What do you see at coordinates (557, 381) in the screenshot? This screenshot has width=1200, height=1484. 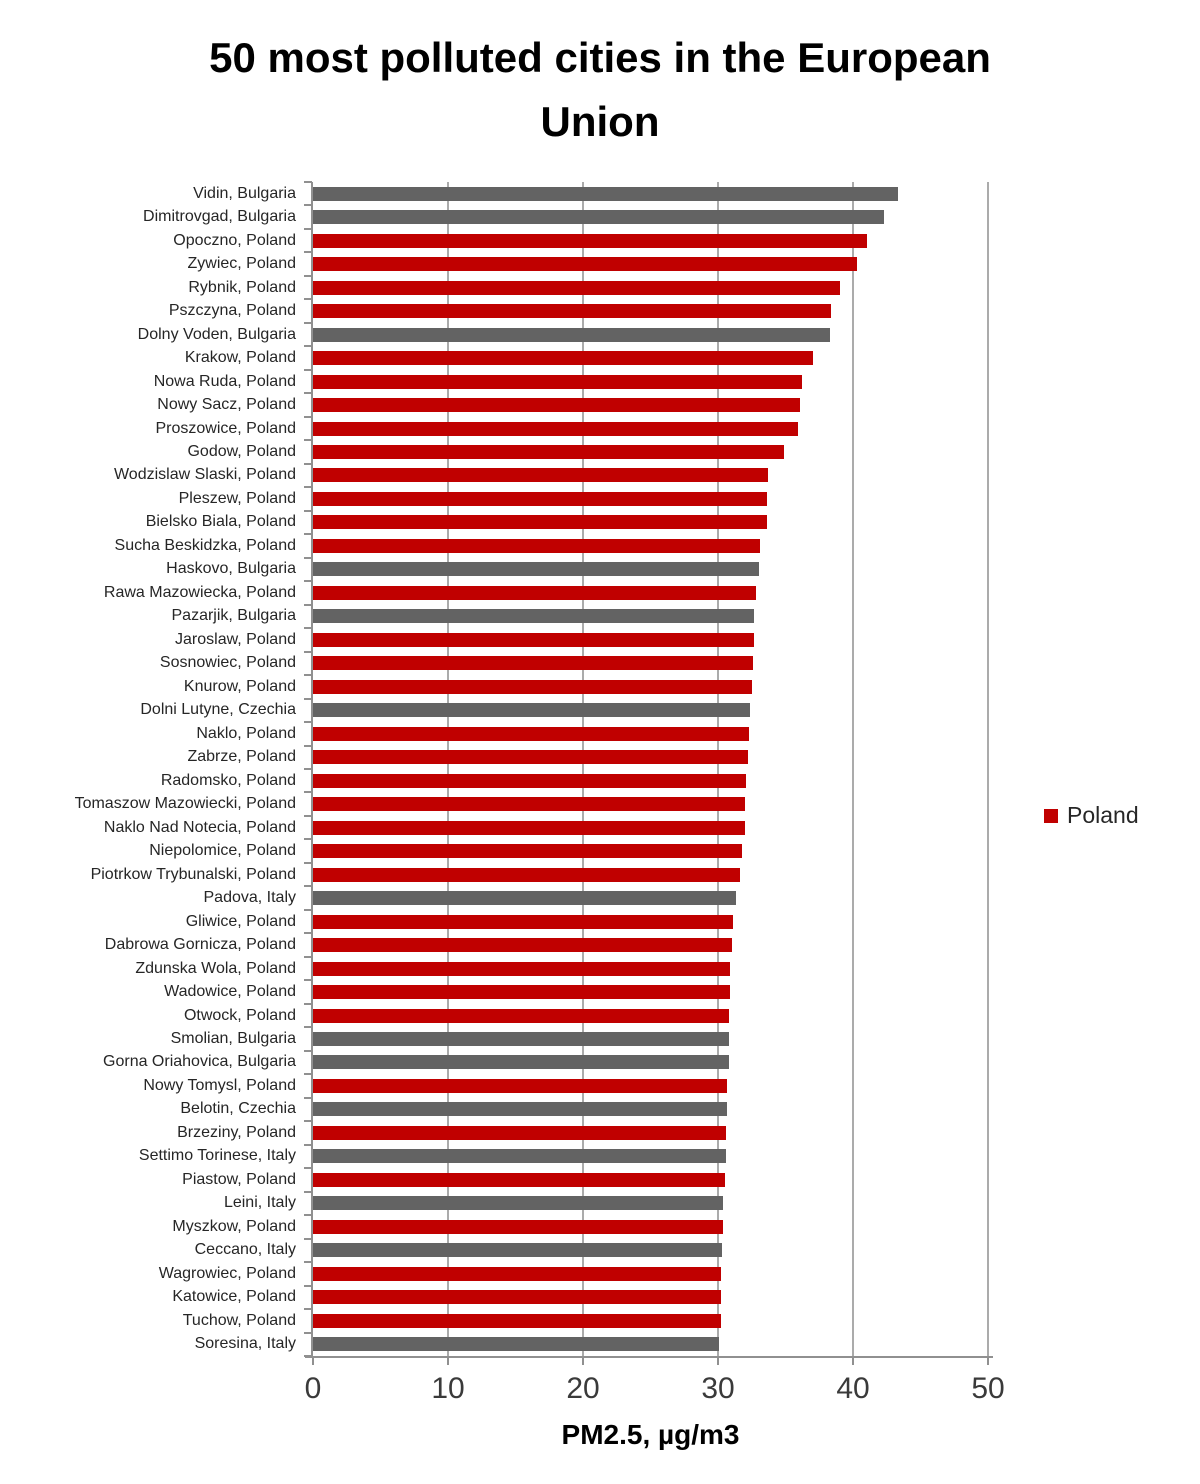 I see `bar-nowa-ruda-poland` at bounding box center [557, 381].